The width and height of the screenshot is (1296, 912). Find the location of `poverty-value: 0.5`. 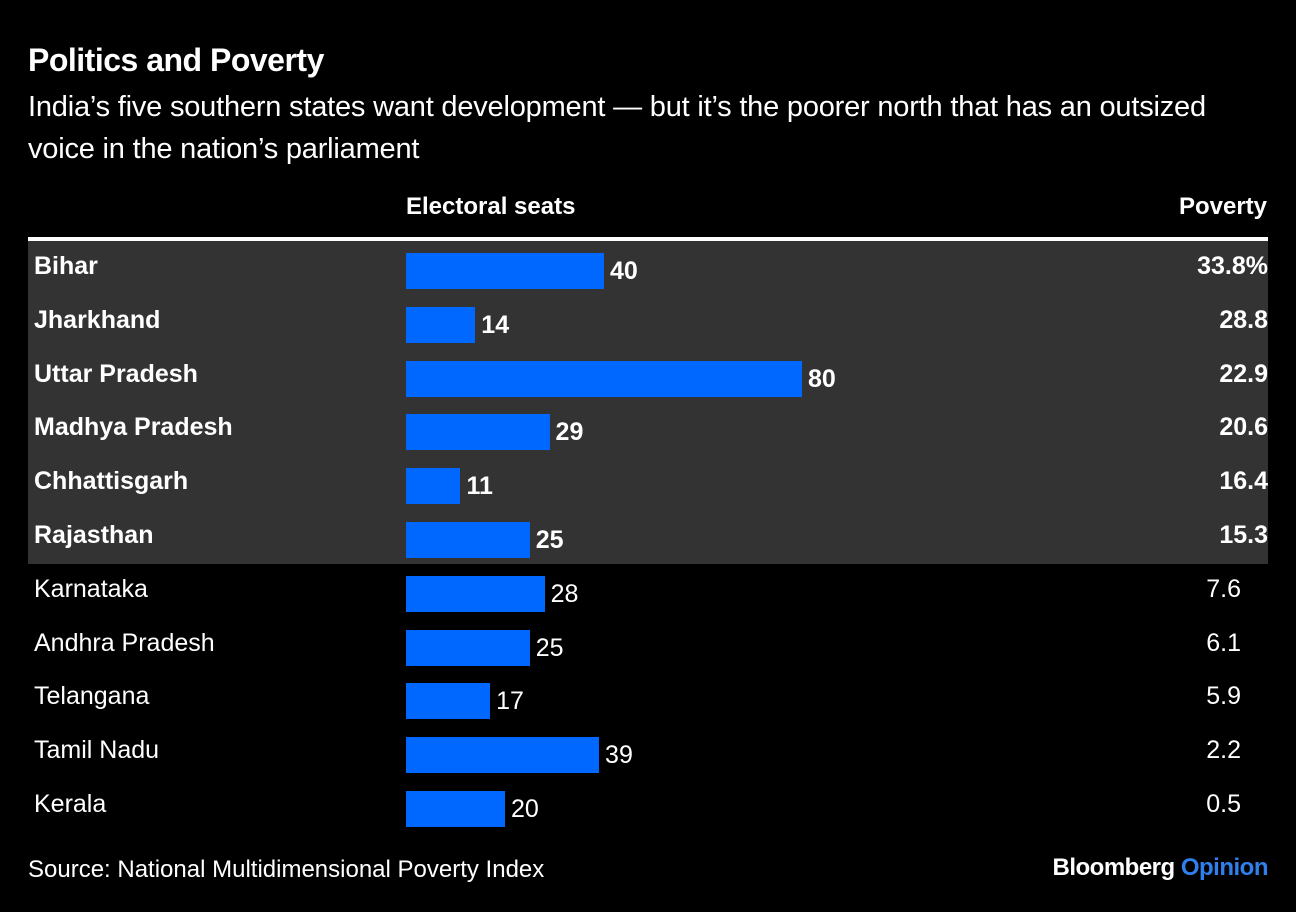

poverty-value: 0.5 is located at coordinates (1223, 804).